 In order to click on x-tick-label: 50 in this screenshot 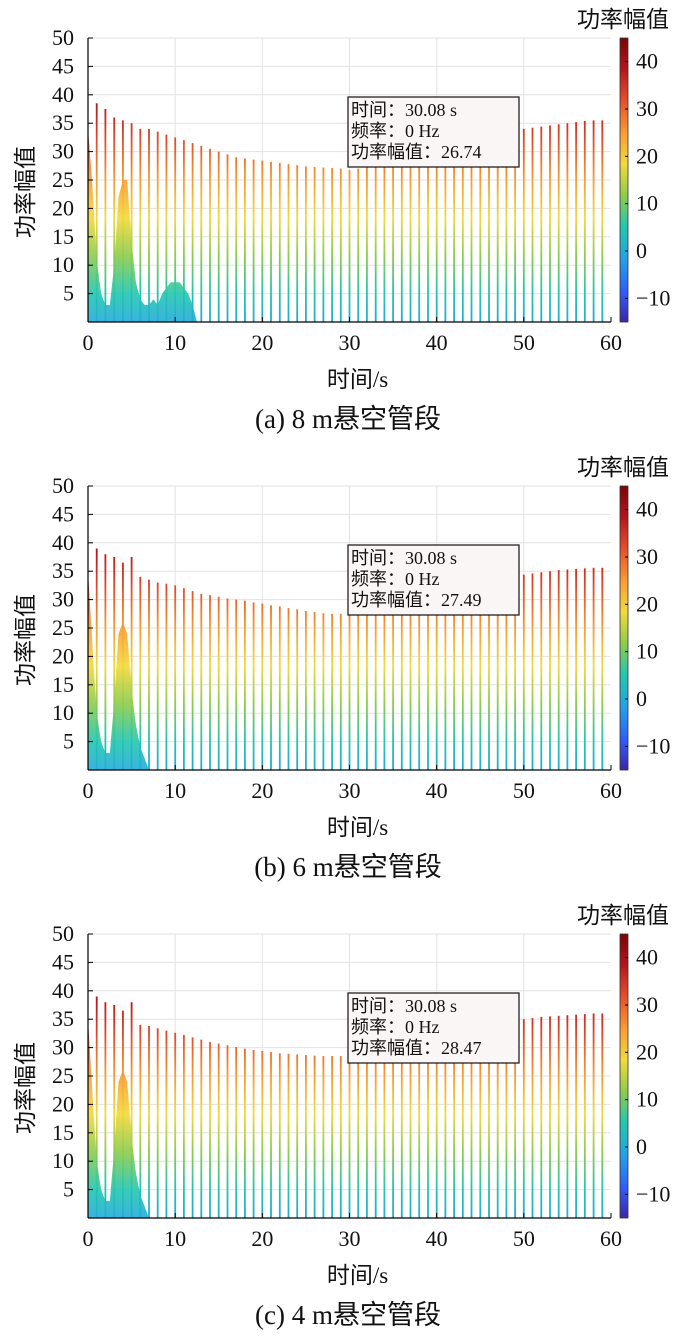, I will do `click(524, 1238)`.